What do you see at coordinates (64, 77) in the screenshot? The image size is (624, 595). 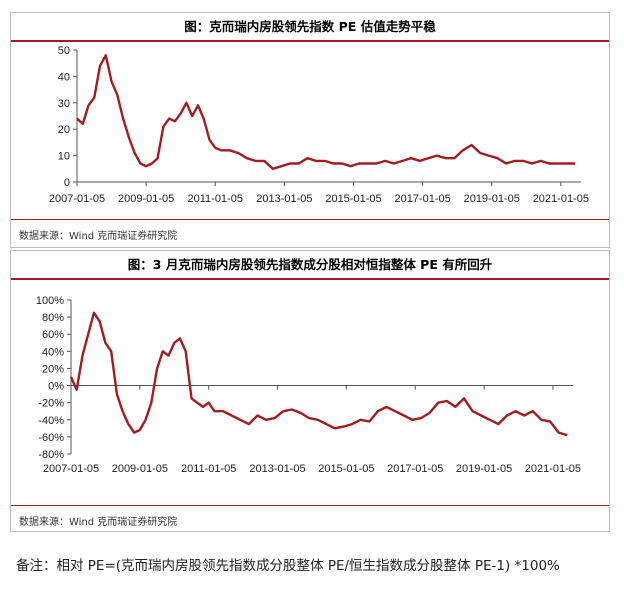 I see `y-tick-label: 40` at bounding box center [64, 77].